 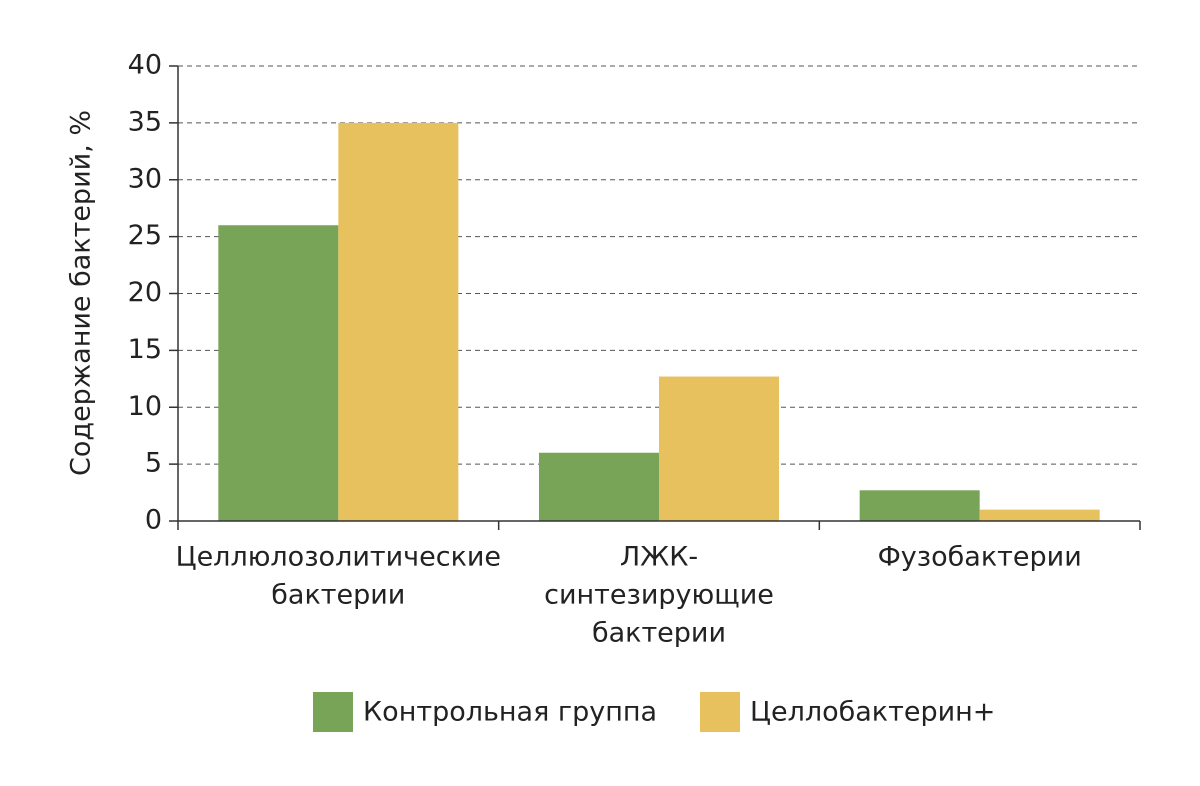 What do you see at coordinates (145, 65) in the screenshot?
I see `y-tick-label: 40` at bounding box center [145, 65].